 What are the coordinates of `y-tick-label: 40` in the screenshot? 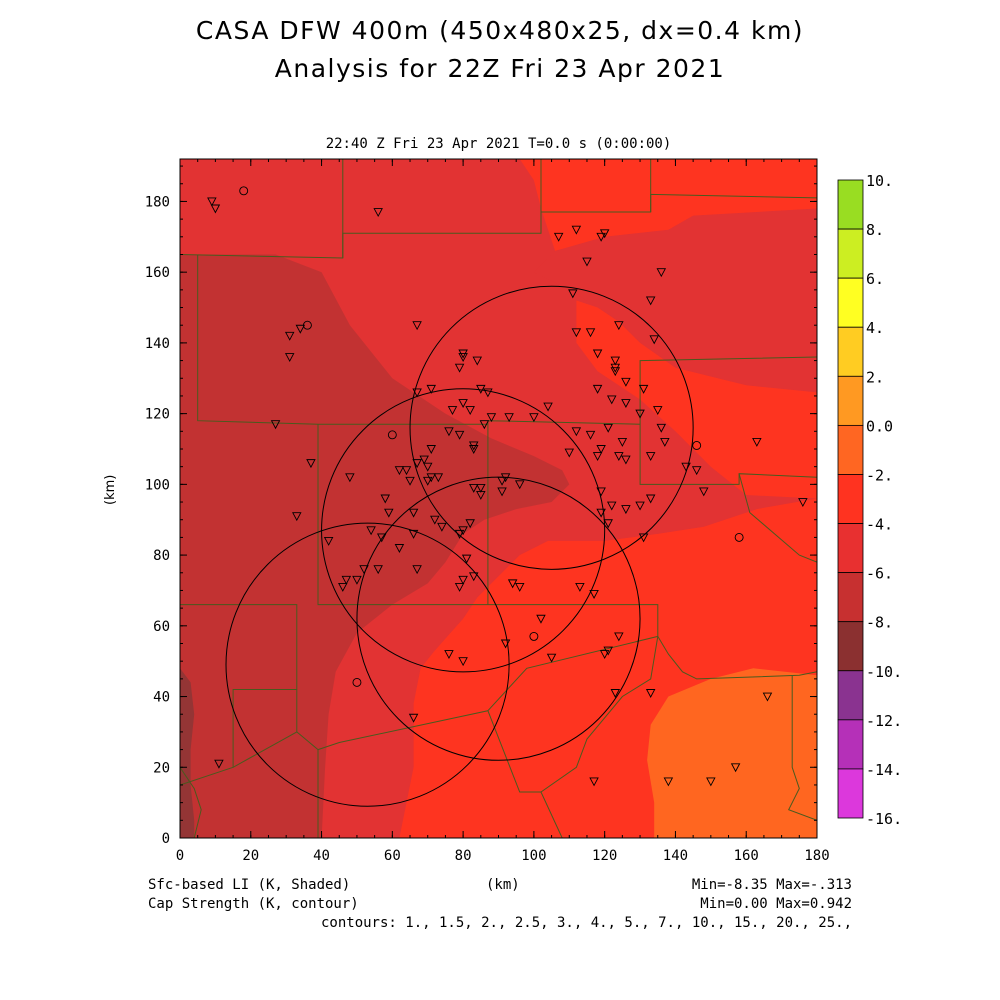 It's located at (161, 698).